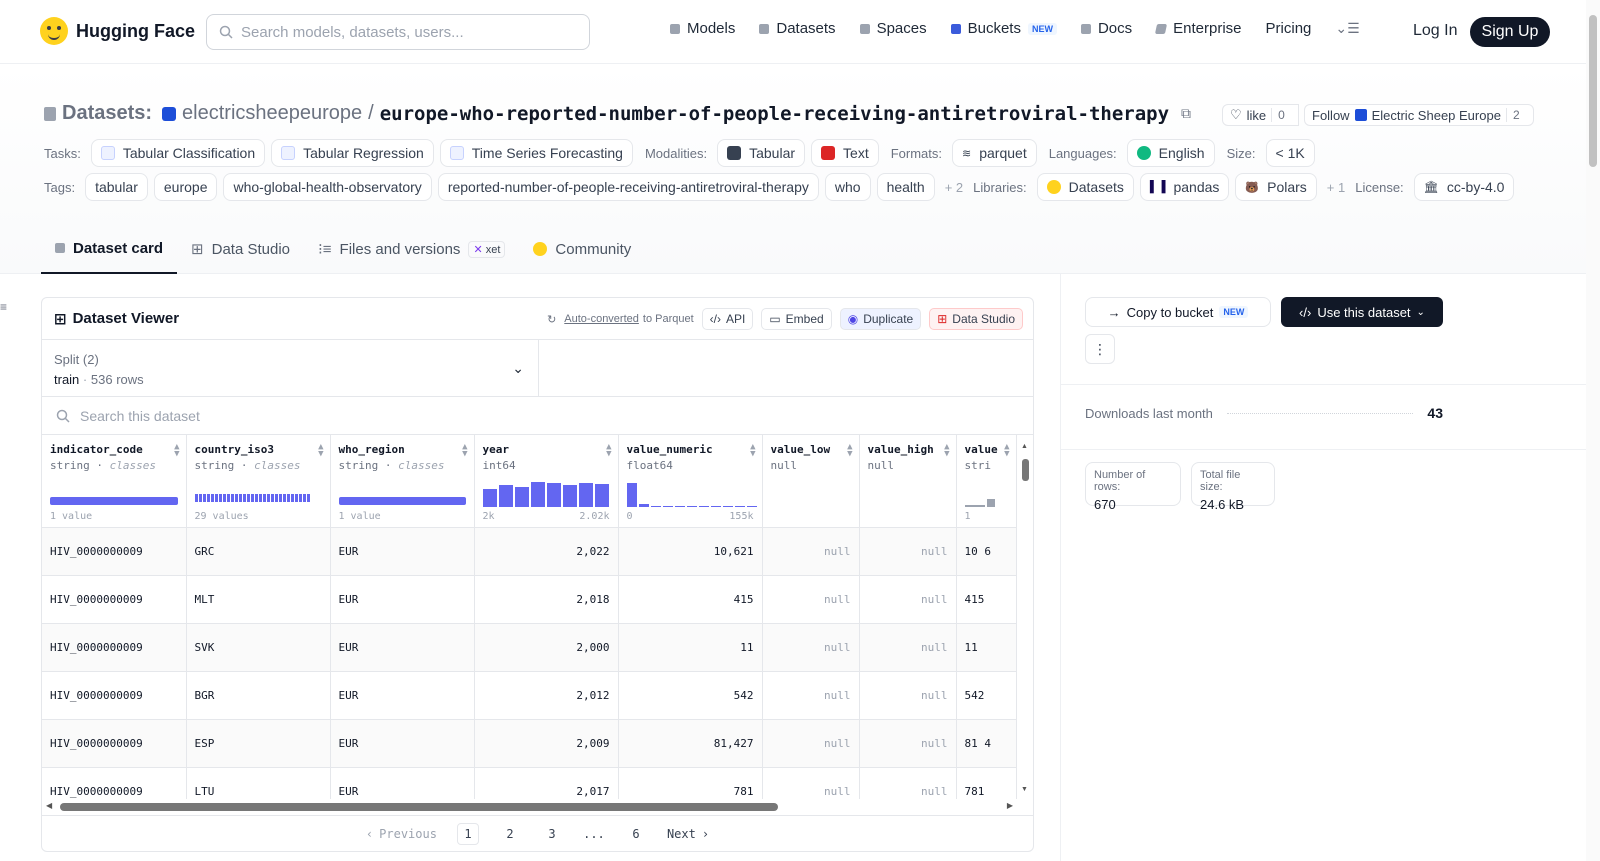 This screenshot has height=861, width=1600. Describe the element at coordinates (636, 833) in the screenshot. I see `page-button: 6` at that location.